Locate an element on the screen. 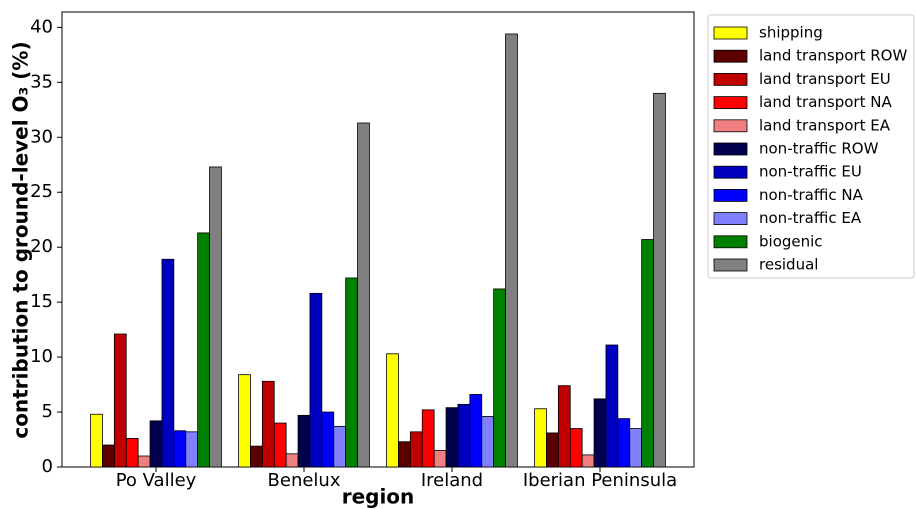  y-tick-label: 40 is located at coordinates (41, 26).